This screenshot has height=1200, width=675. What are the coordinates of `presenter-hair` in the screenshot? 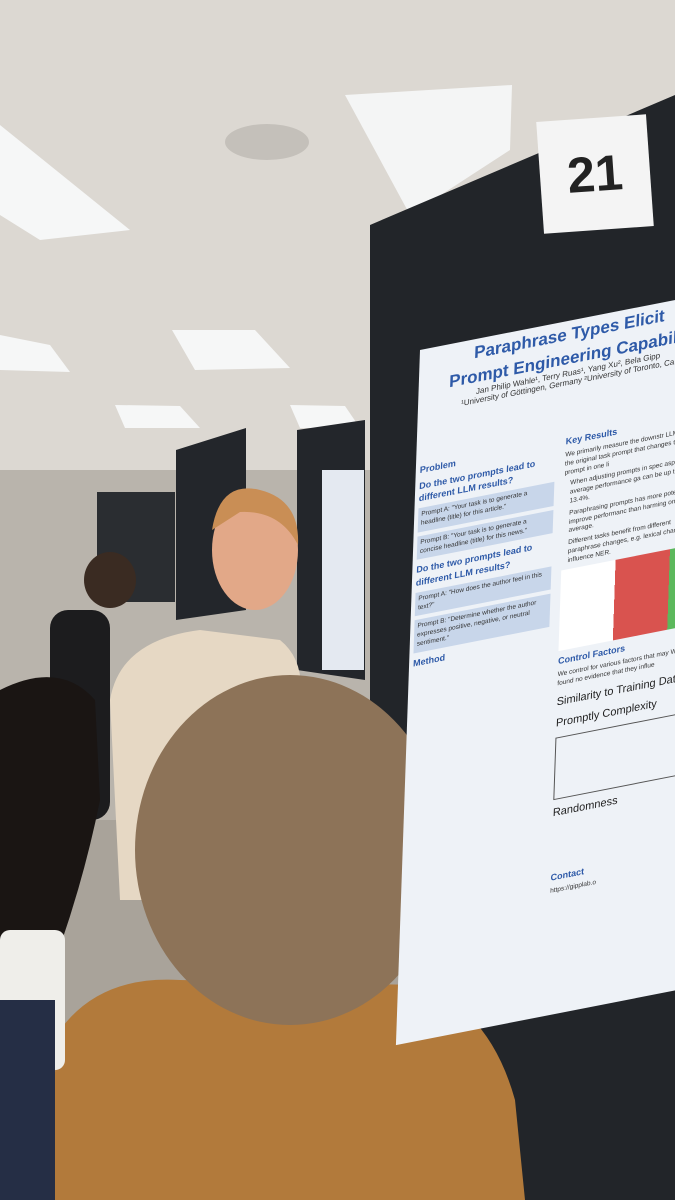 It's located at (255, 516).